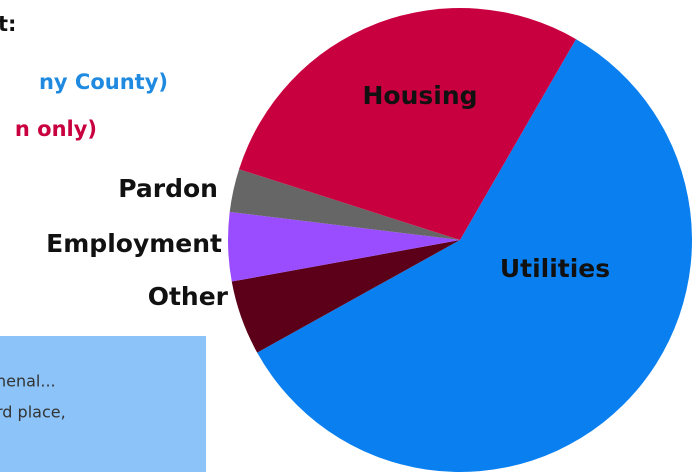  Describe the element at coordinates (103, 82) in the screenshot. I see `header-line: ny County)` at that location.